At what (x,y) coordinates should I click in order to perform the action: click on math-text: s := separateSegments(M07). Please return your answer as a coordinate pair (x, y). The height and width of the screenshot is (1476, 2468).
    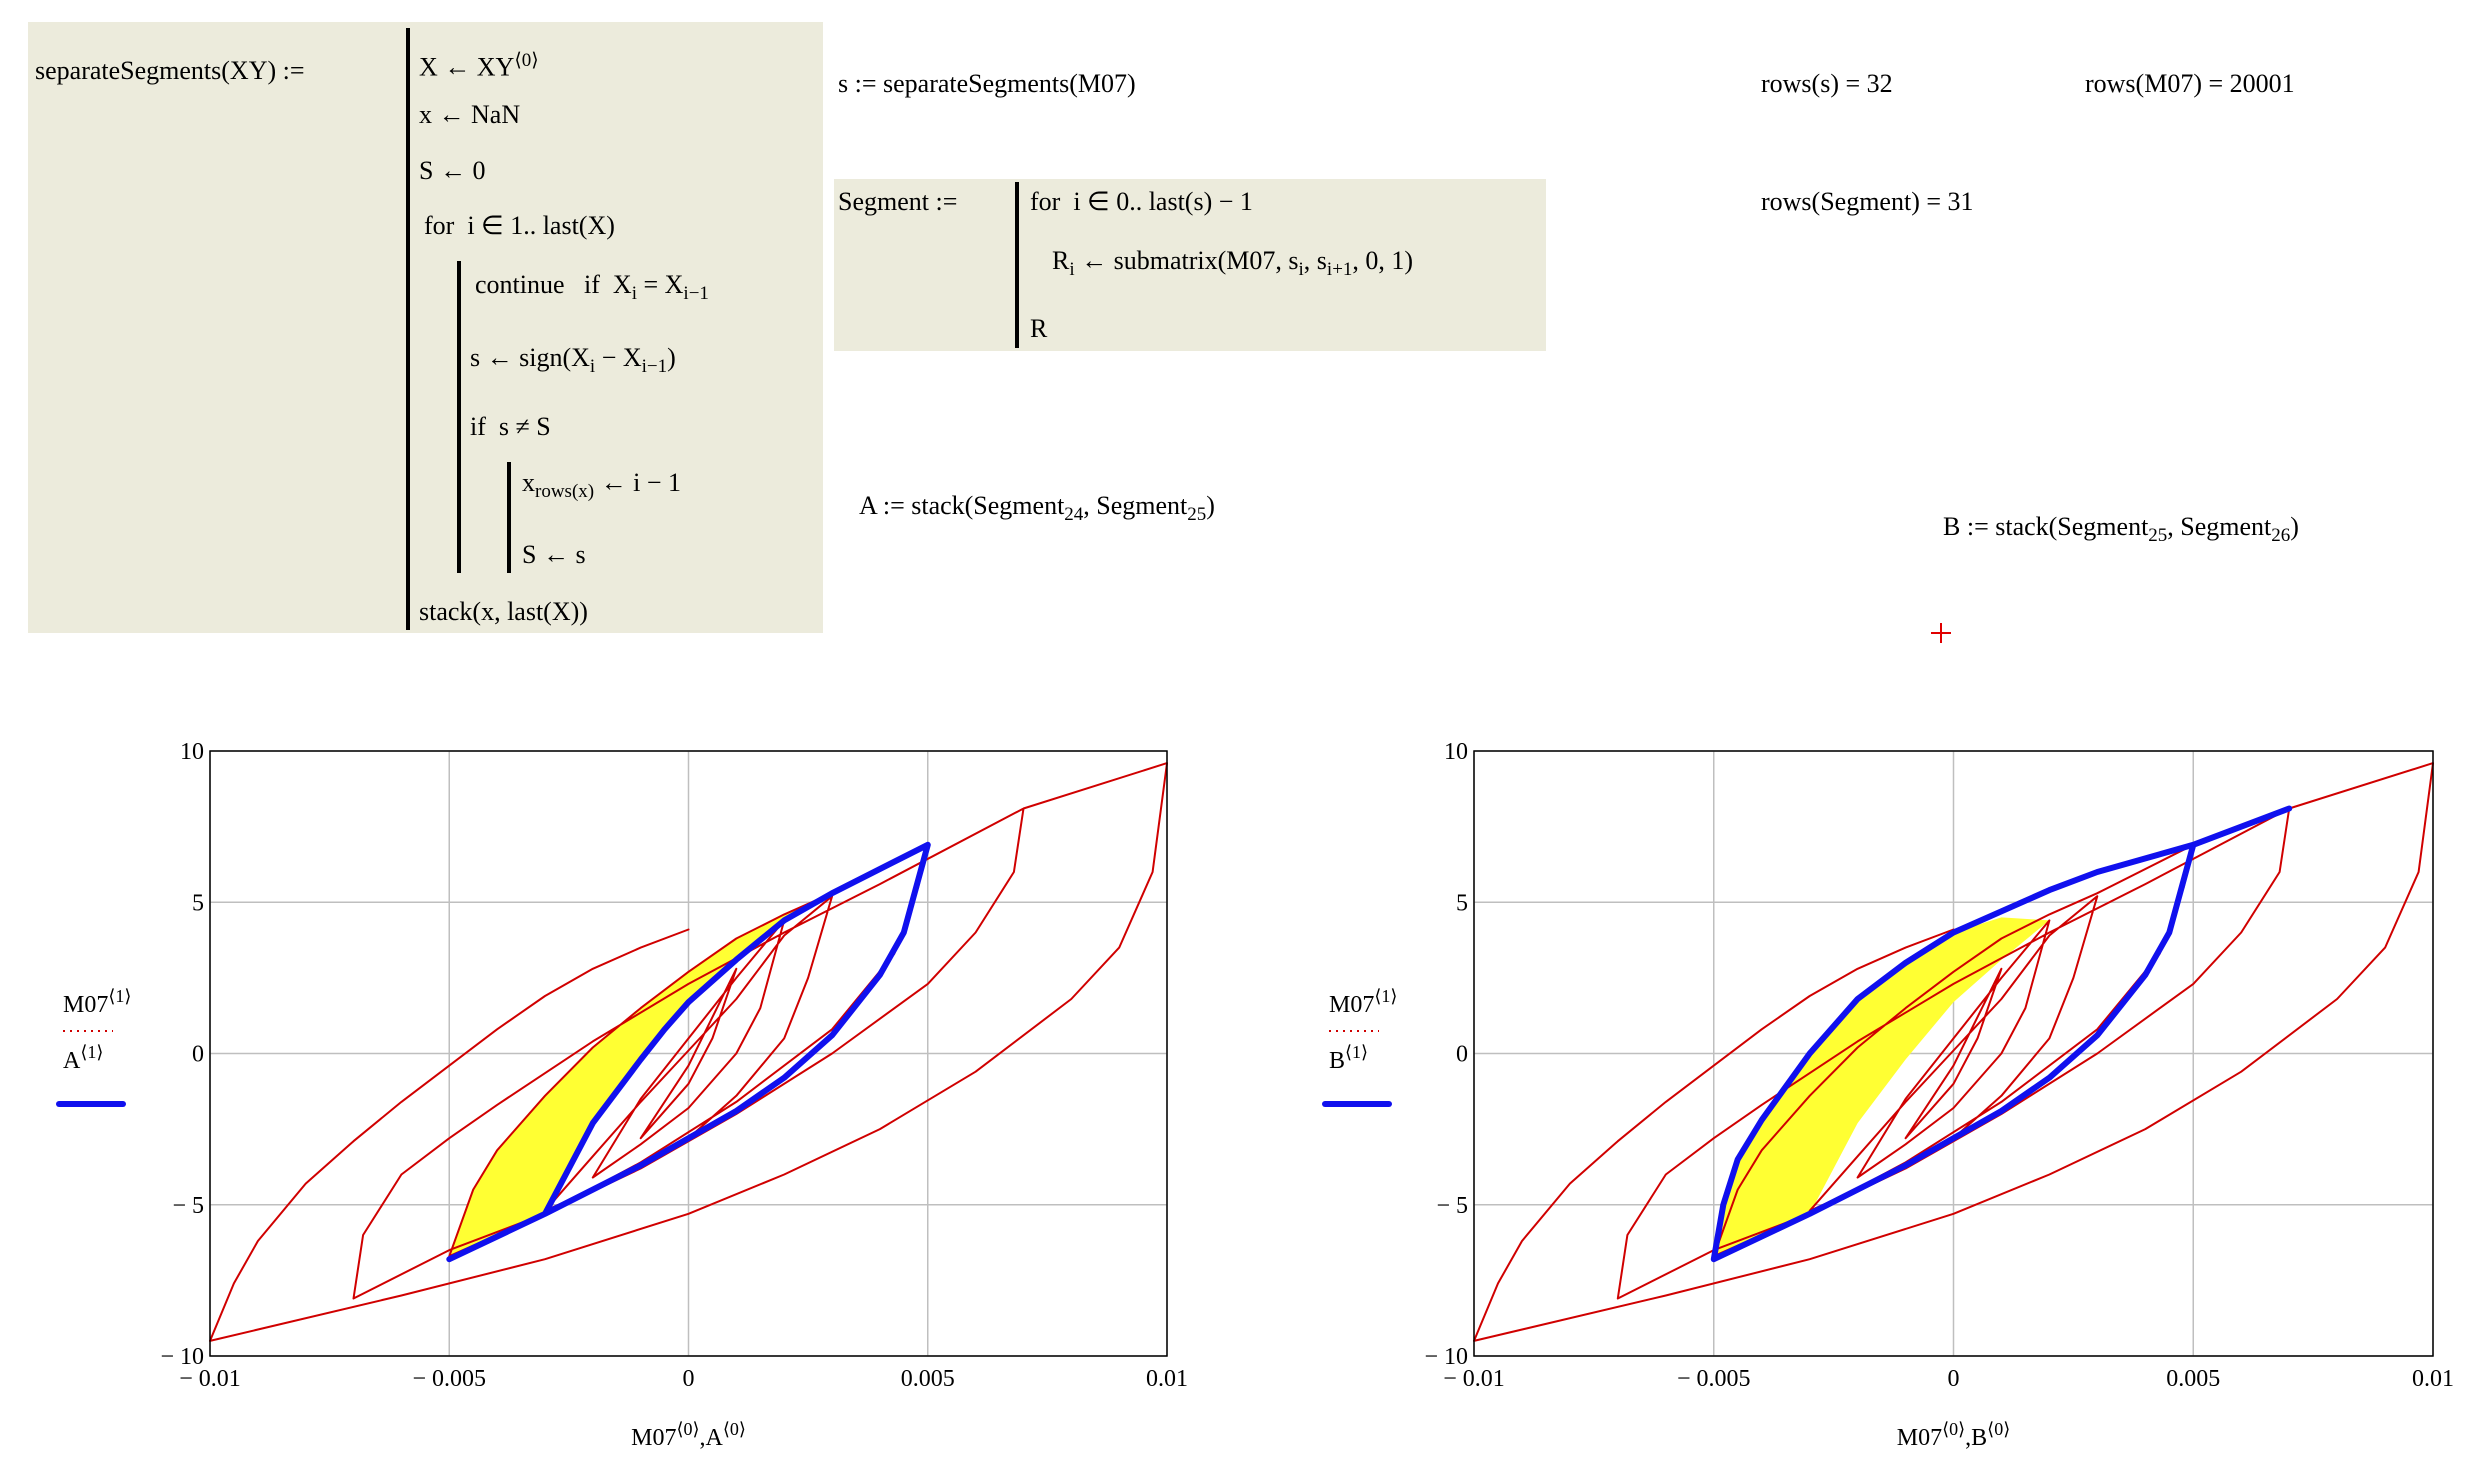
    Looking at the image, I should click on (987, 83).